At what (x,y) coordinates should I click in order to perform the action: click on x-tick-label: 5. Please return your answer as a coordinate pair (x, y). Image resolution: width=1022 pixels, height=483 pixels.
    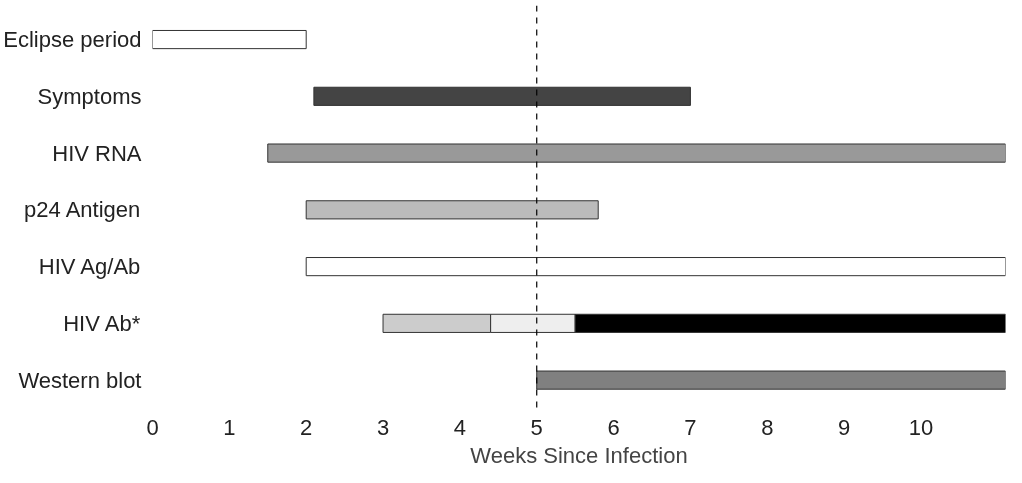
    Looking at the image, I should click on (536, 427).